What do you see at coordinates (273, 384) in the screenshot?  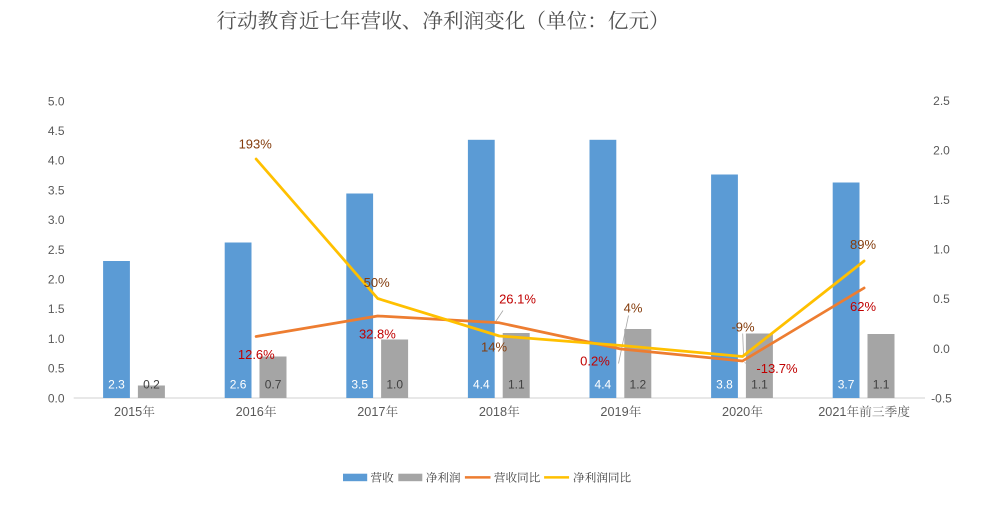 I see `svg-text: 0.7` at bounding box center [273, 384].